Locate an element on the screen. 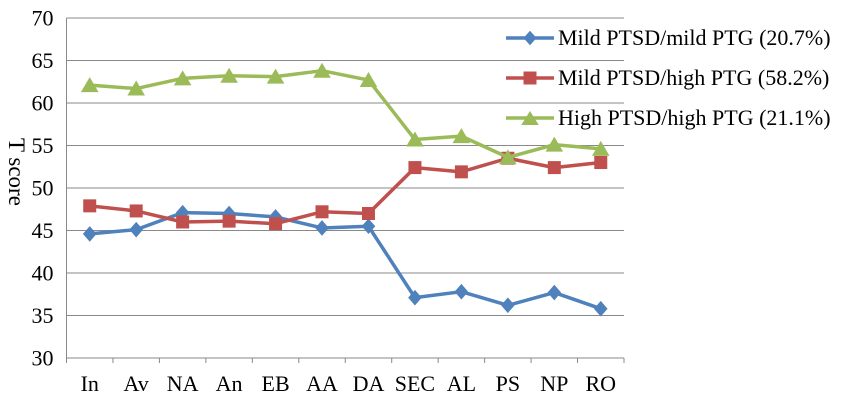 Image resolution: width=865 pixels, height=400 pixels. x-category-label: In is located at coordinates (90, 383).